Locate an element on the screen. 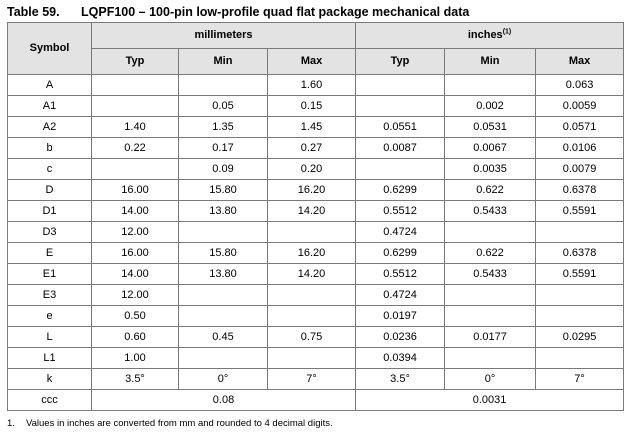 Image resolution: width=629 pixels, height=434 pixels. table-row: L 0.60 0.45 0.75 0.0236 0.0177 0.0295 is located at coordinates (316, 337).